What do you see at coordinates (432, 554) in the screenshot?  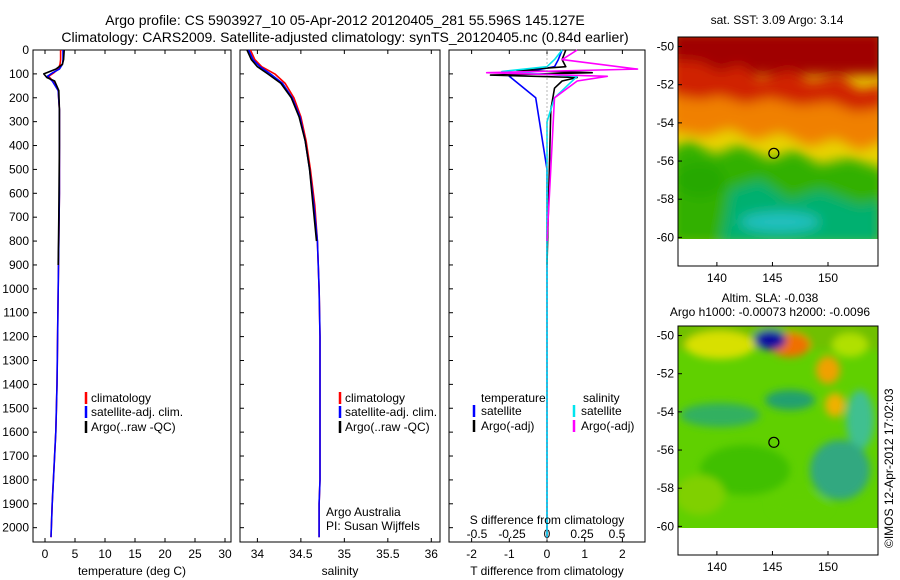 I see `x-tick-label: 36` at bounding box center [432, 554].